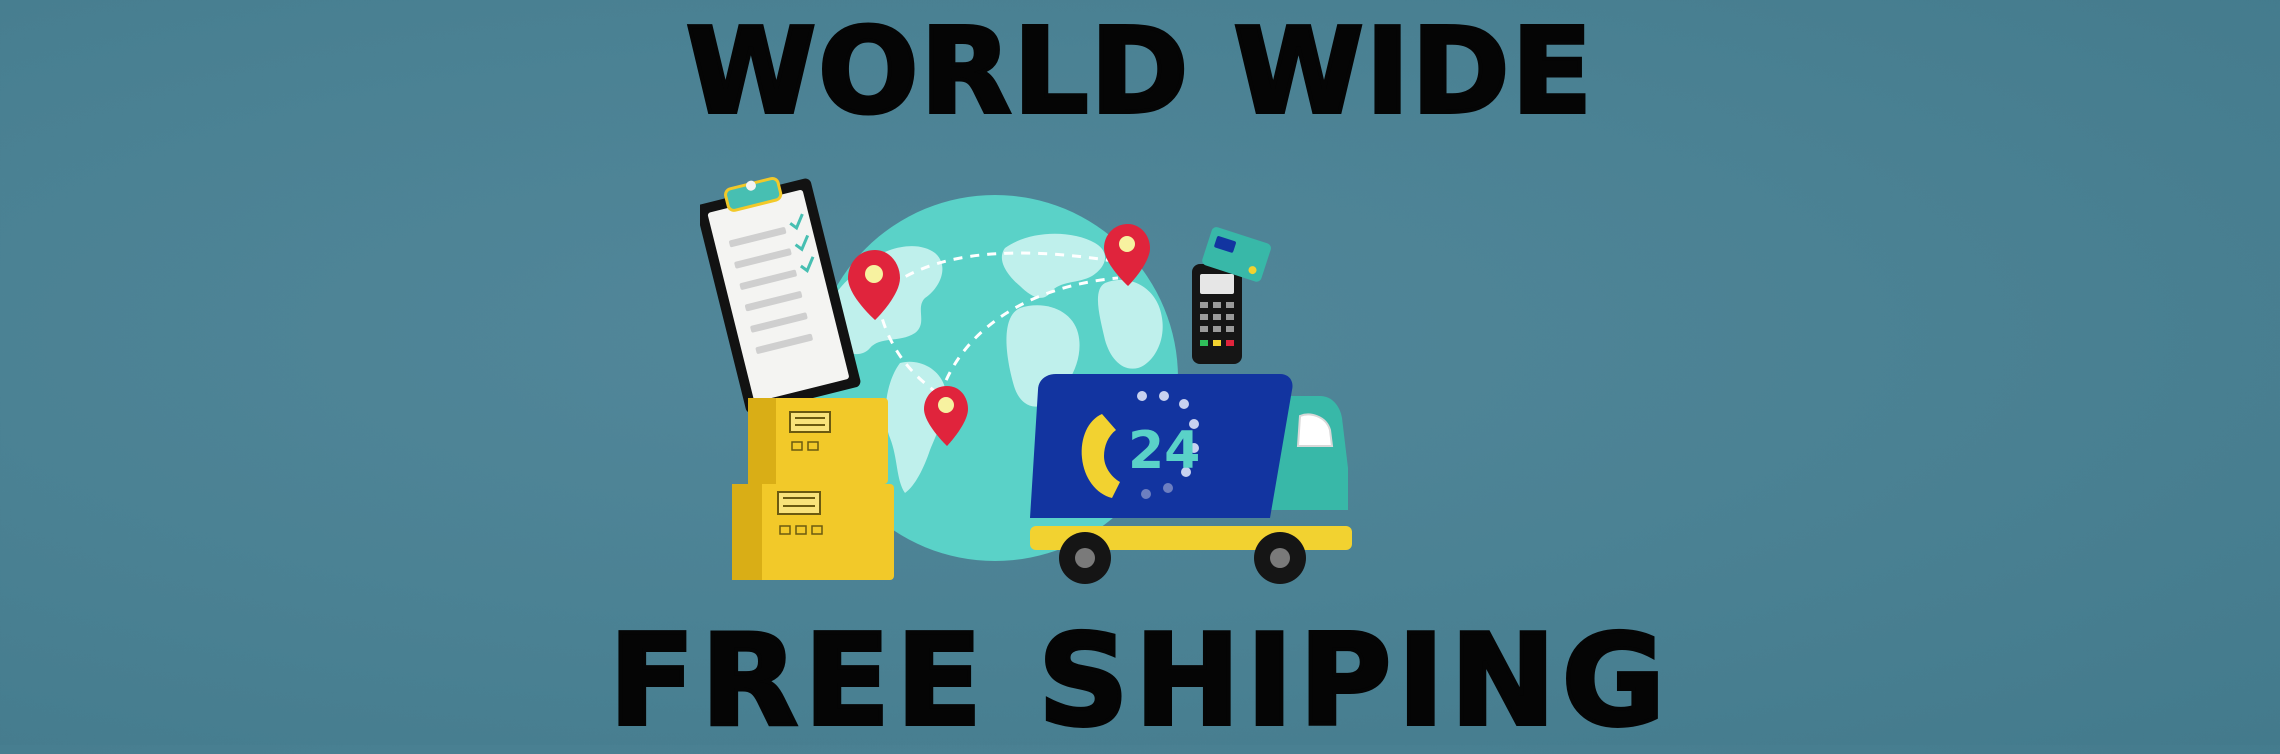 The width and height of the screenshot is (2280, 754). I want to click on clipboard-icon, so click(780, 295).